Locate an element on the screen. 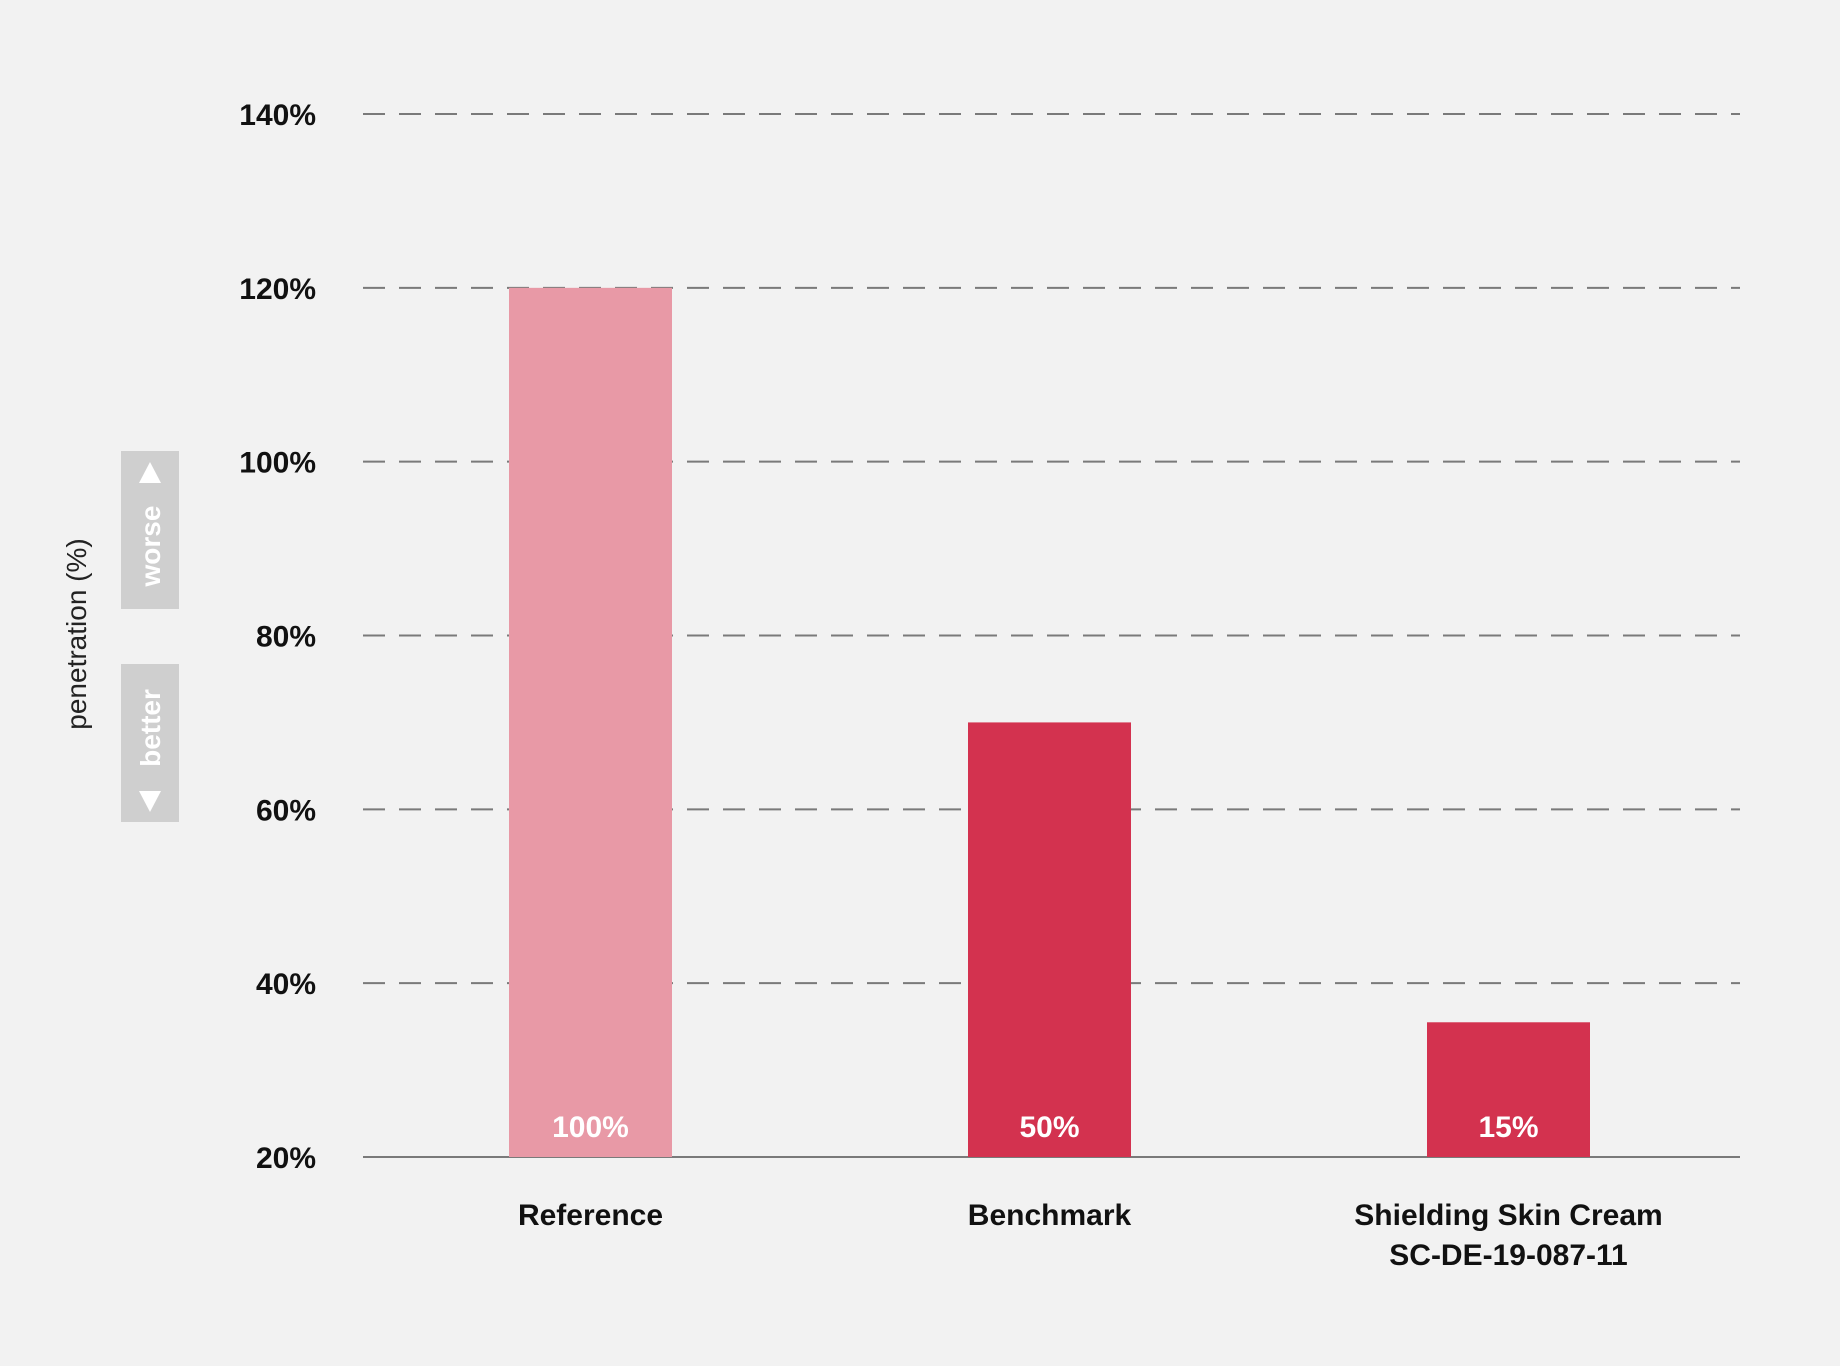 The image size is (1840, 1366). worse-text: worse is located at coordinates (150, 547).